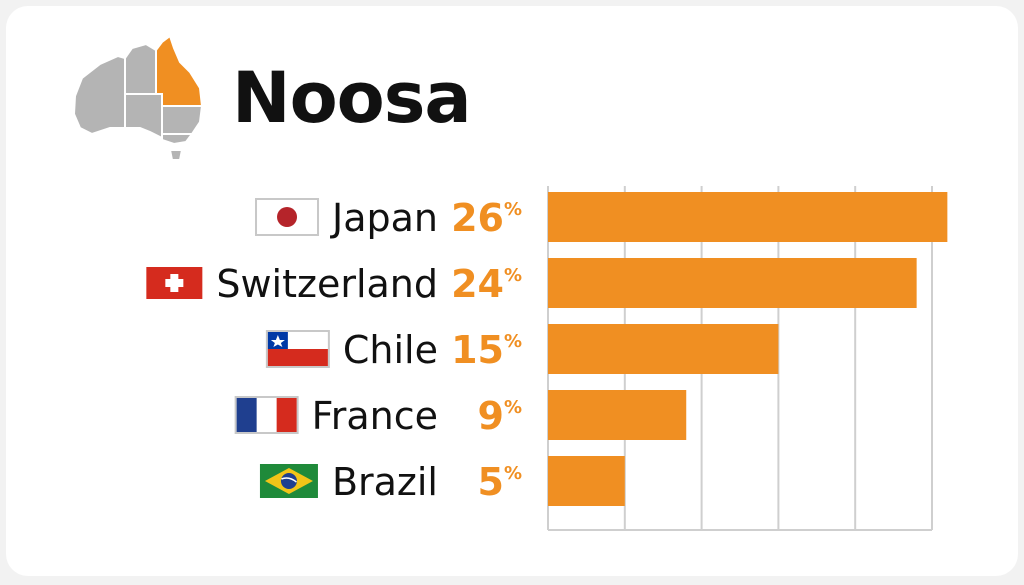 The height and width of the screenshot is (585, 1024). What do you see at coordinates (586, 481) in the screenshot?
I see `bar-brazil` at bounding box center [586, 481].